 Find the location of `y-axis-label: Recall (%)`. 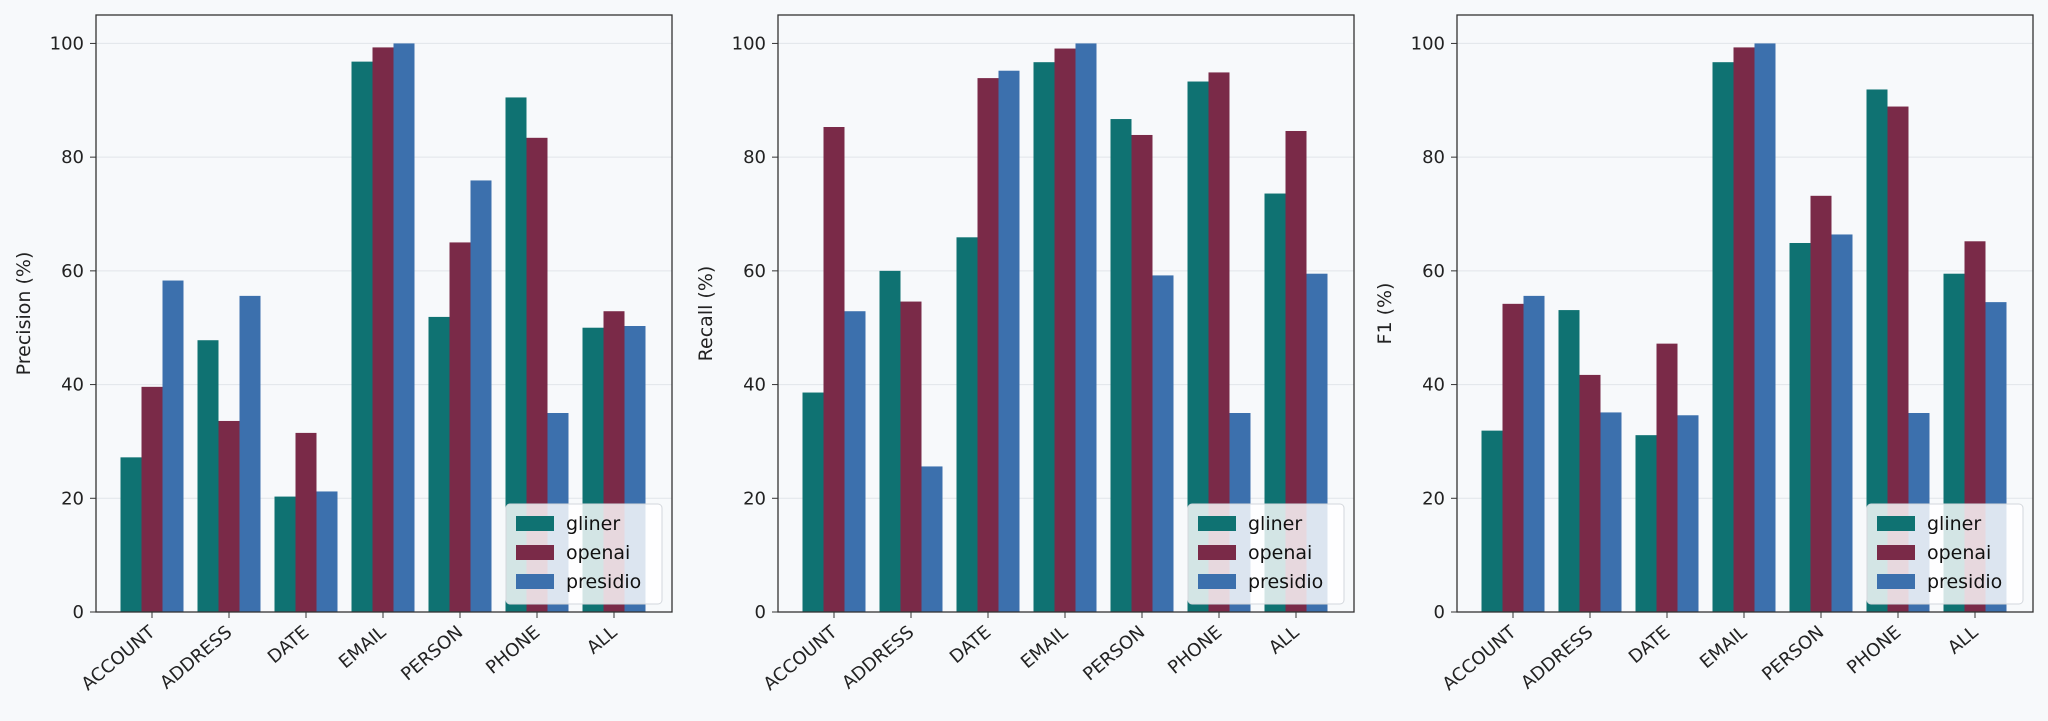

y-axis-label: Recall (%) is located at coordinates (706, 314).